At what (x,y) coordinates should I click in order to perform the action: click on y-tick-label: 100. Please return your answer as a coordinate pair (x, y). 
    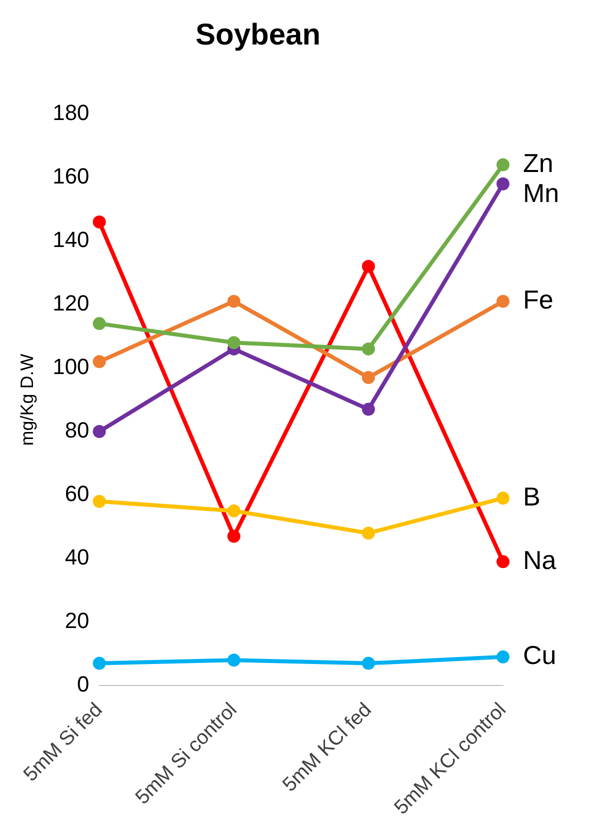
    Looking at the image, I should click on (71, 367).